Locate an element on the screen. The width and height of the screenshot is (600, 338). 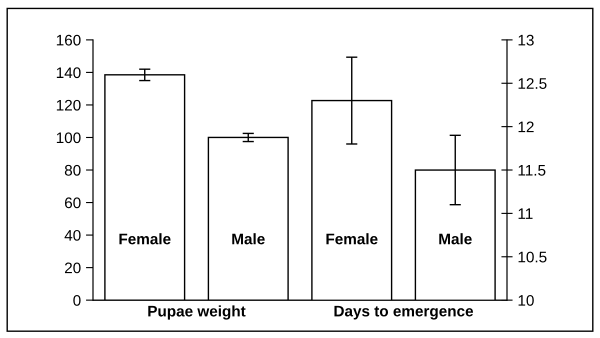
y2-tick-label: 13 is located at coordinates (526, 40).